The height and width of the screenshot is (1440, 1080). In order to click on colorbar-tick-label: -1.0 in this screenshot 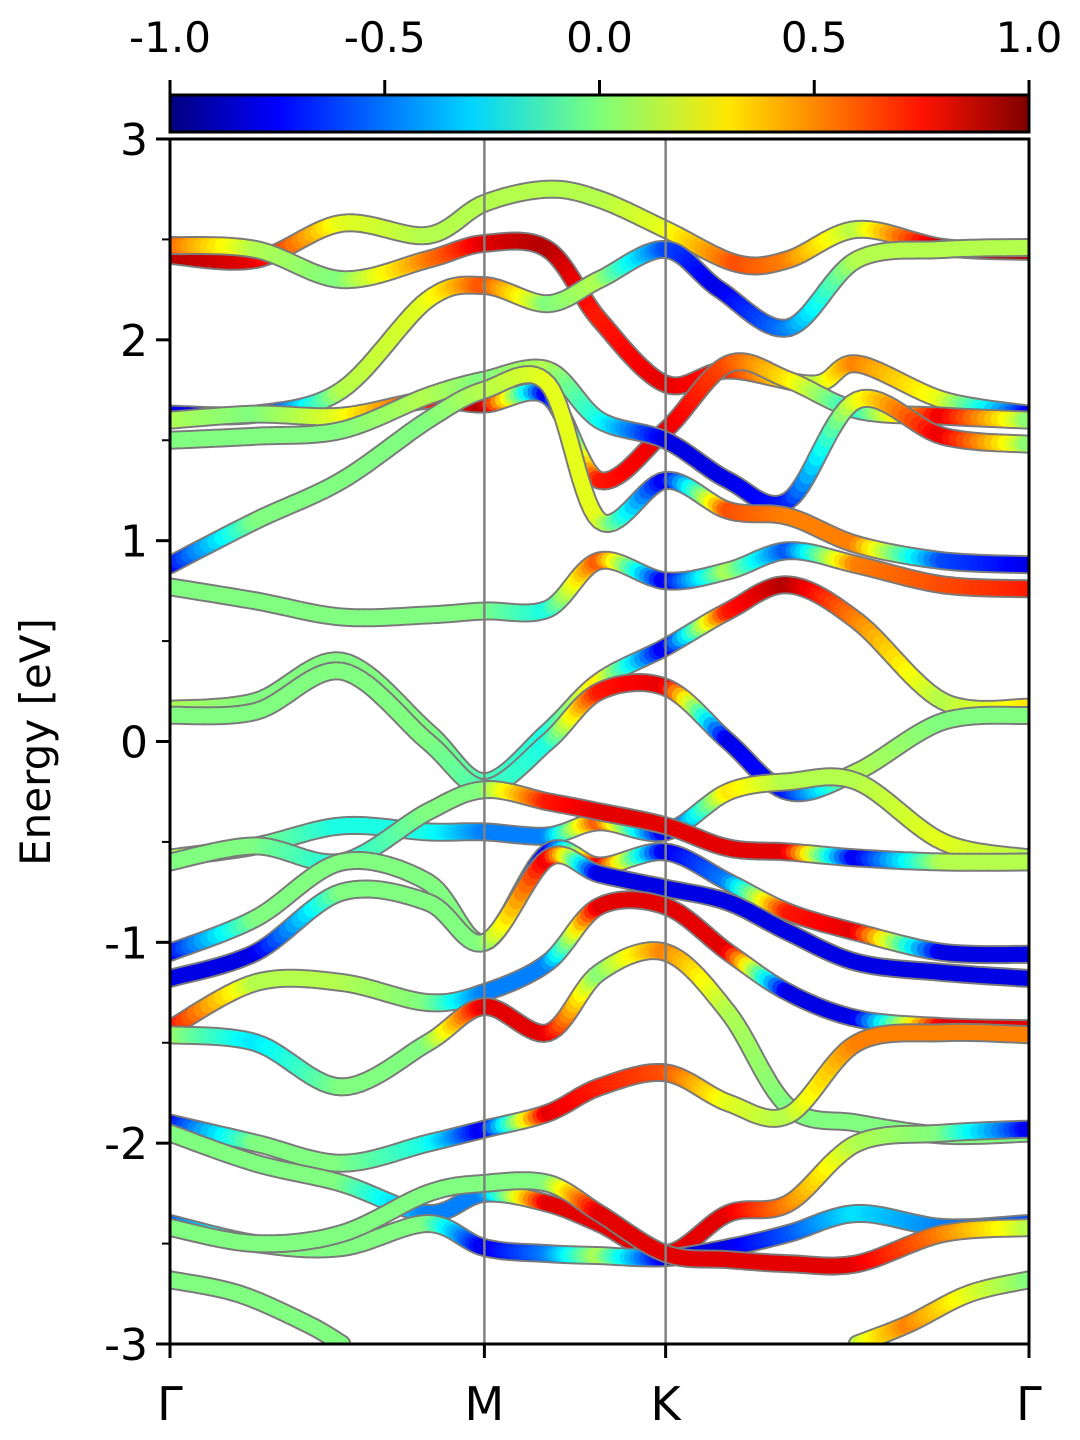, I will do `click(170, 37)`.